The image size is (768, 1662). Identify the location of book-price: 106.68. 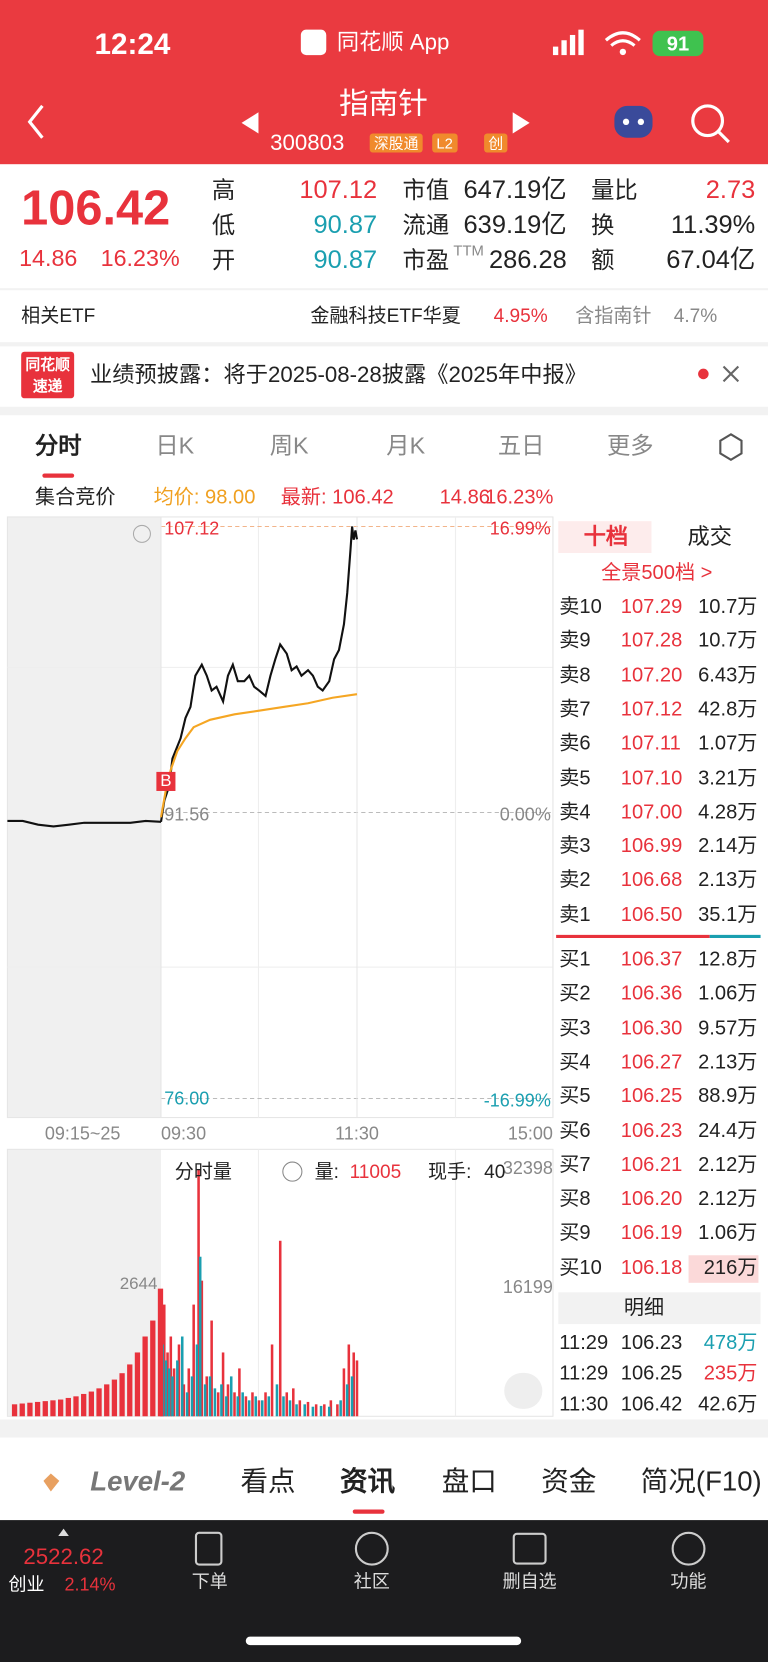
(651, 880).